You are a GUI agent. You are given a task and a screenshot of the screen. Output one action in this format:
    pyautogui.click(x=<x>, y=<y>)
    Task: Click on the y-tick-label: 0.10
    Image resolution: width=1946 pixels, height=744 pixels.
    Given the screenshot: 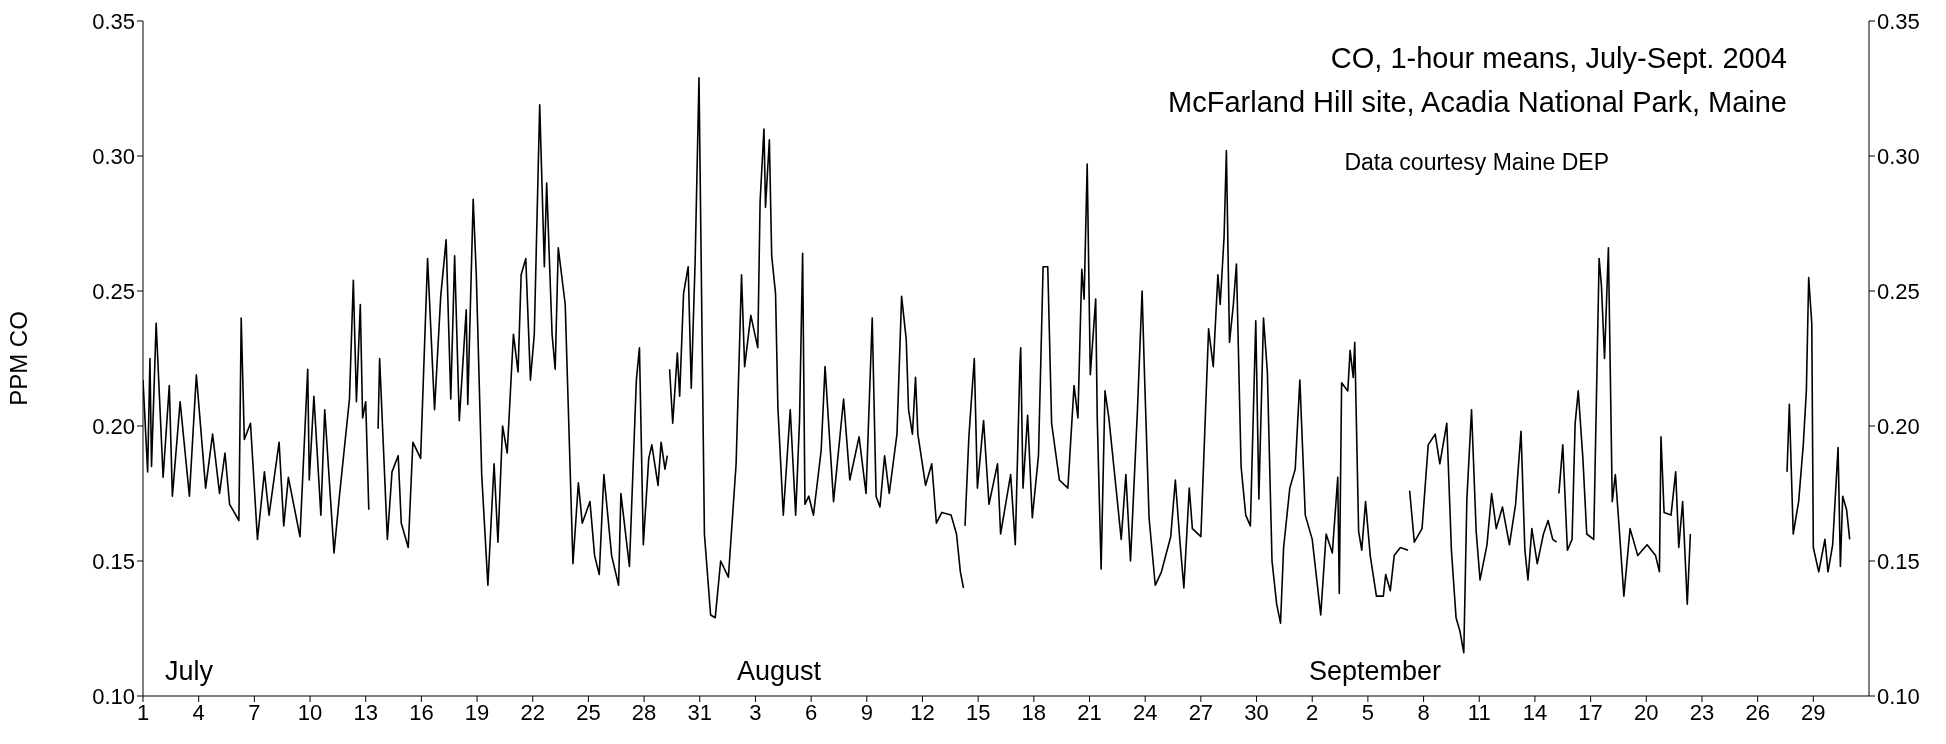 What is the action you would take?
    pyautogui.click(x=113, y=696)
    